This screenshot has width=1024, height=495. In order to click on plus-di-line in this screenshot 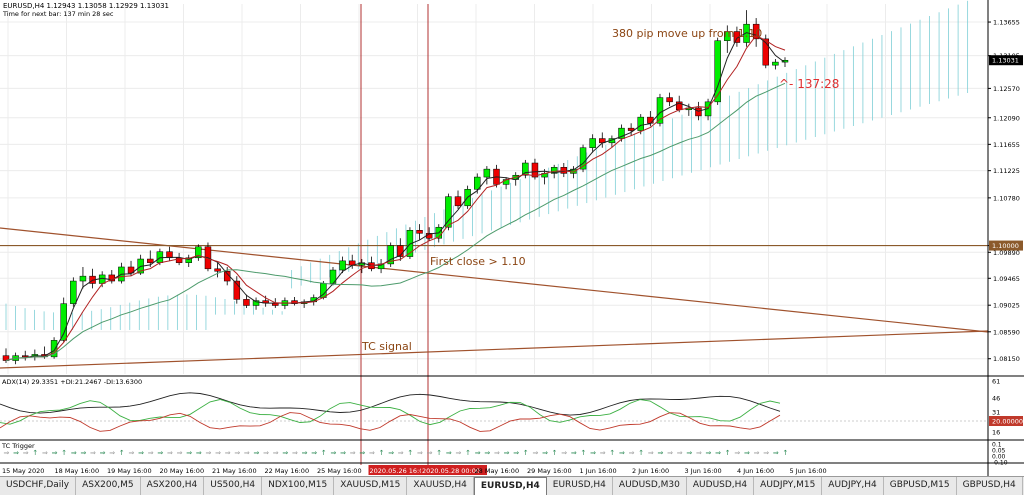, I will do `click(390, 412)`.